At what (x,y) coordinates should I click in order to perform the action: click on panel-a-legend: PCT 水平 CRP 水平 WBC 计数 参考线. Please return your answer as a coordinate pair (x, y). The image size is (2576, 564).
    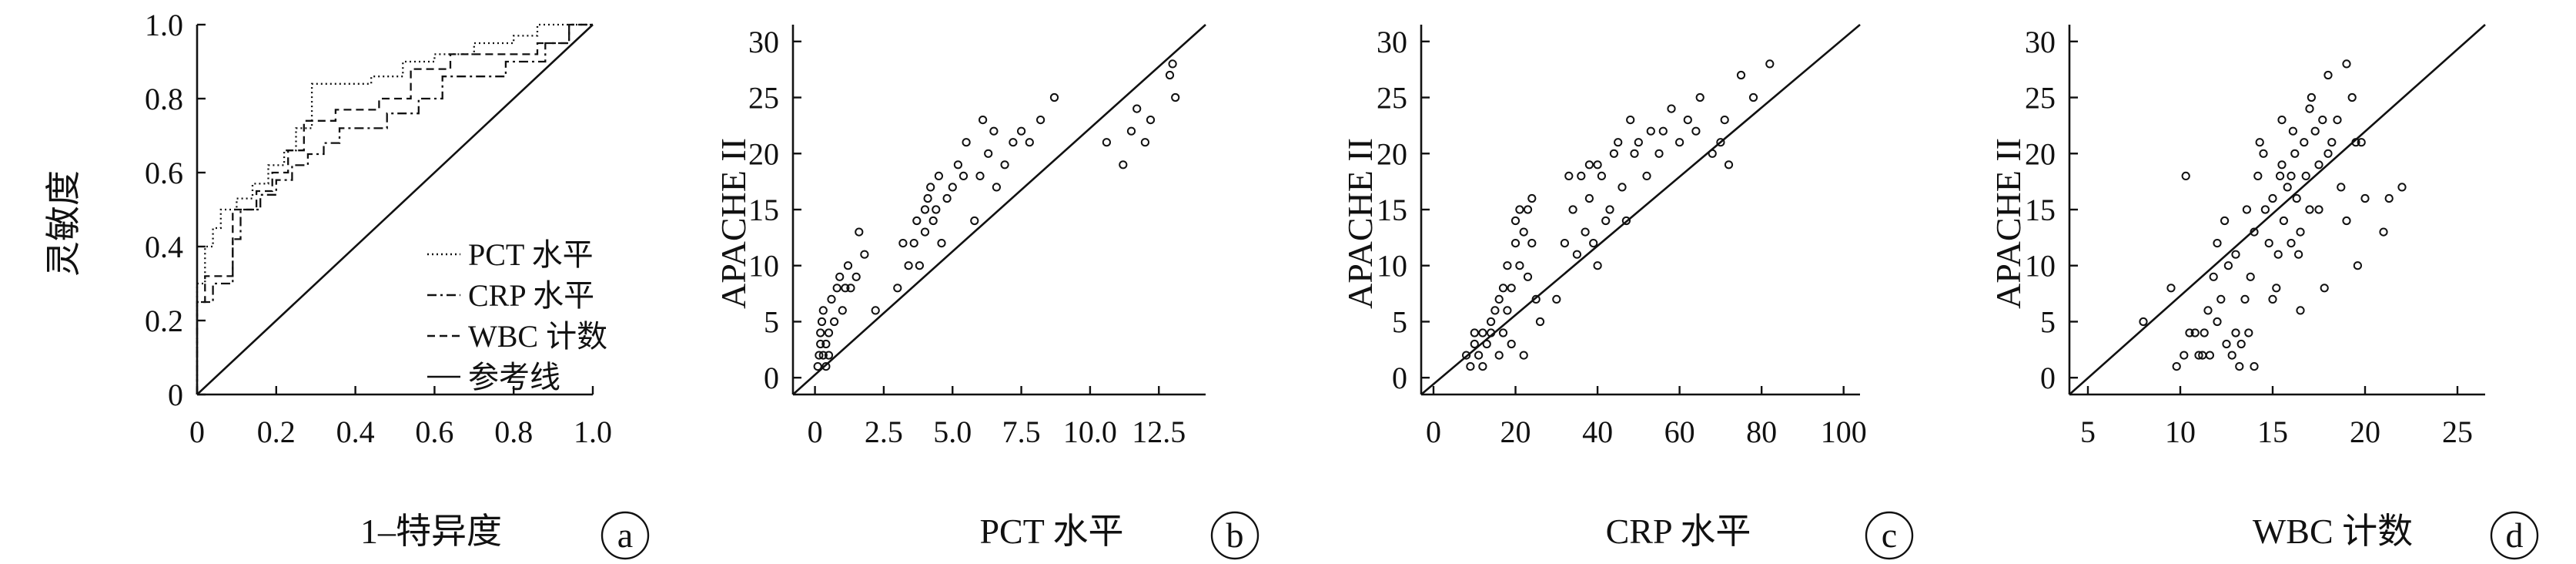
    Looking at the image, I should click on (517, 315).